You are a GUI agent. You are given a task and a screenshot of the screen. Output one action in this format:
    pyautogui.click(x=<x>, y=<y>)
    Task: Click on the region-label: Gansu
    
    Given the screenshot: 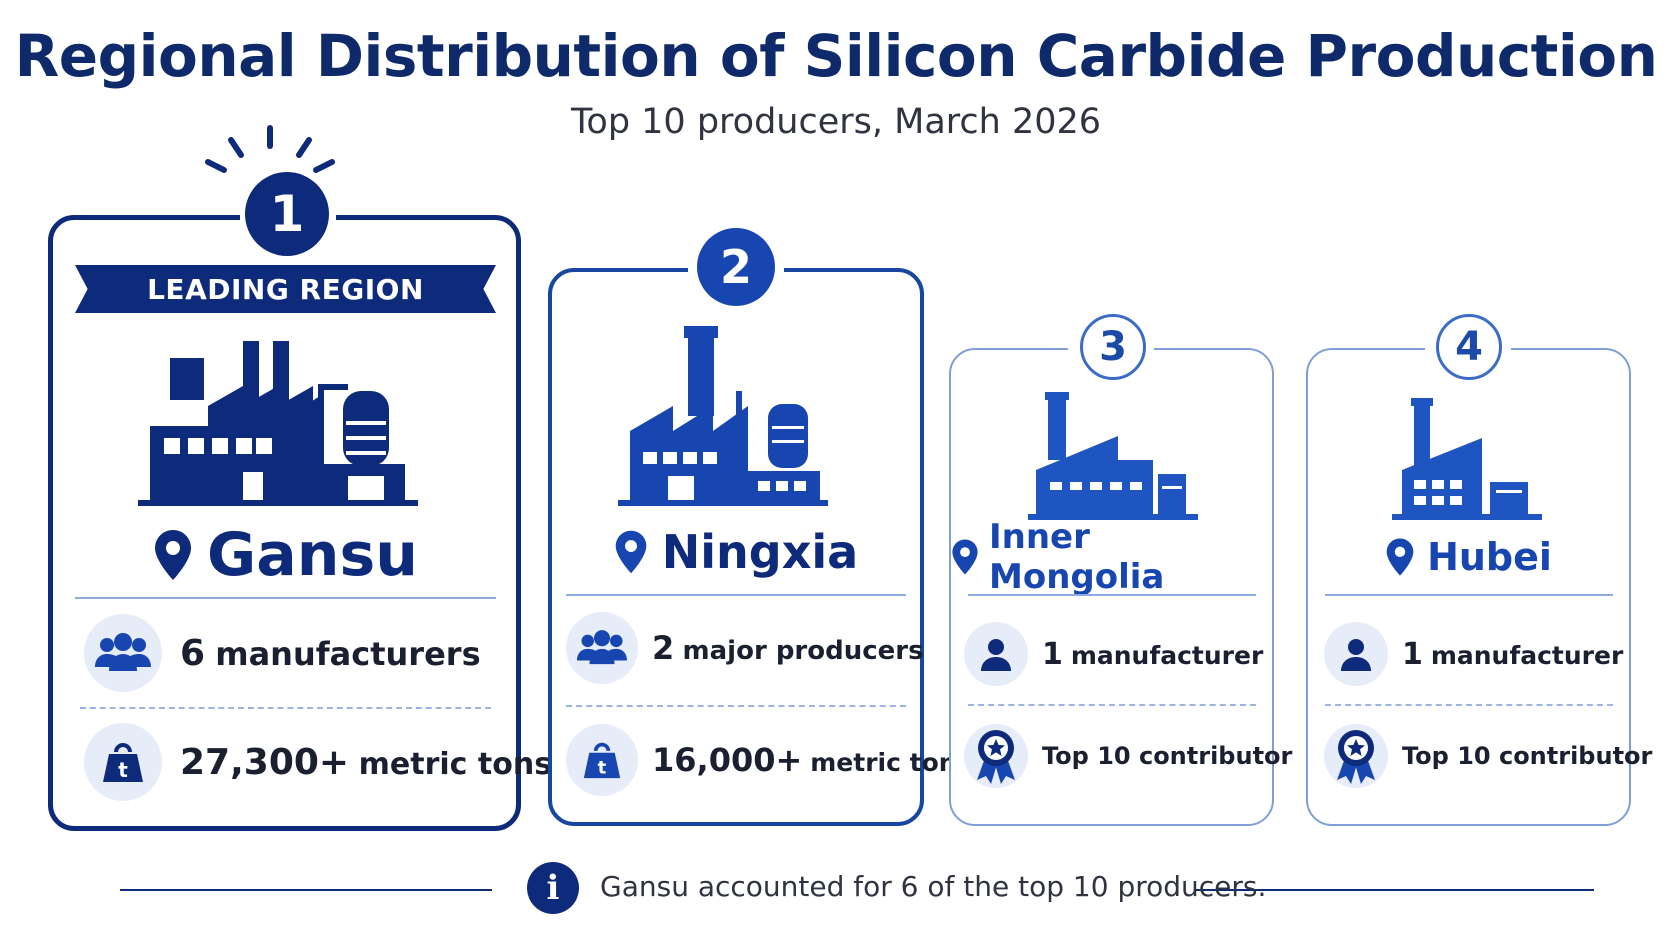 What is the action you would take?
    pyautogui.click(x=312, y=555)
    